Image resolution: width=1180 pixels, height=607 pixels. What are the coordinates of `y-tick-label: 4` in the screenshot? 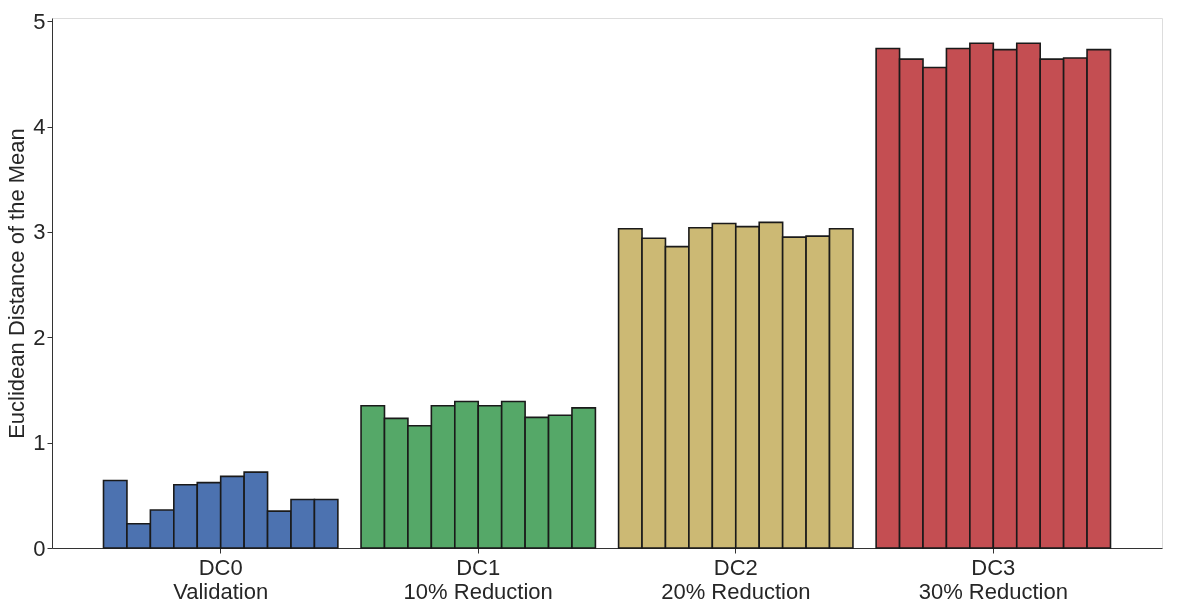 It's located at (39, 127).